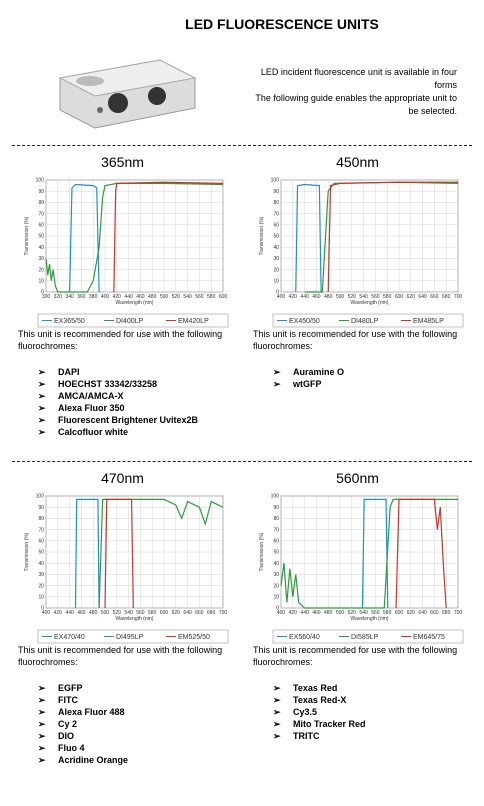 This screenshot has width=484, height=806. Describe the element at coordinates (46, 297) in the screenshot. I see `x-tick-label: 300` at that location.